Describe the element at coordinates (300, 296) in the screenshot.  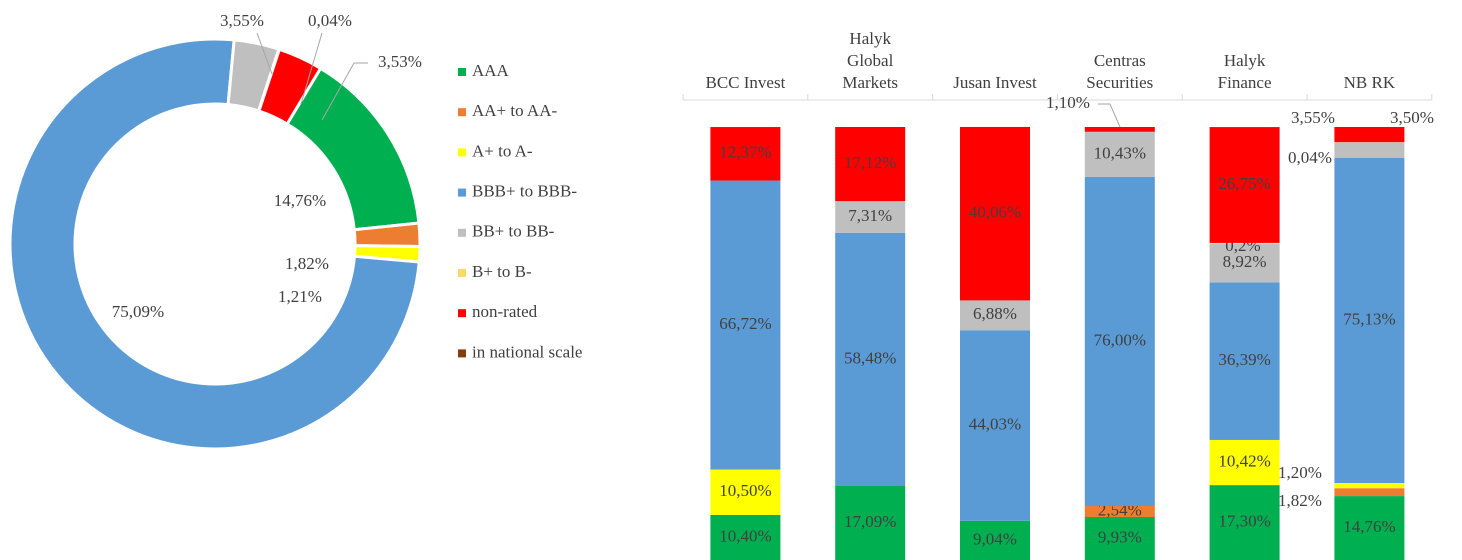
I see `data-label: 1,21%` at that location.